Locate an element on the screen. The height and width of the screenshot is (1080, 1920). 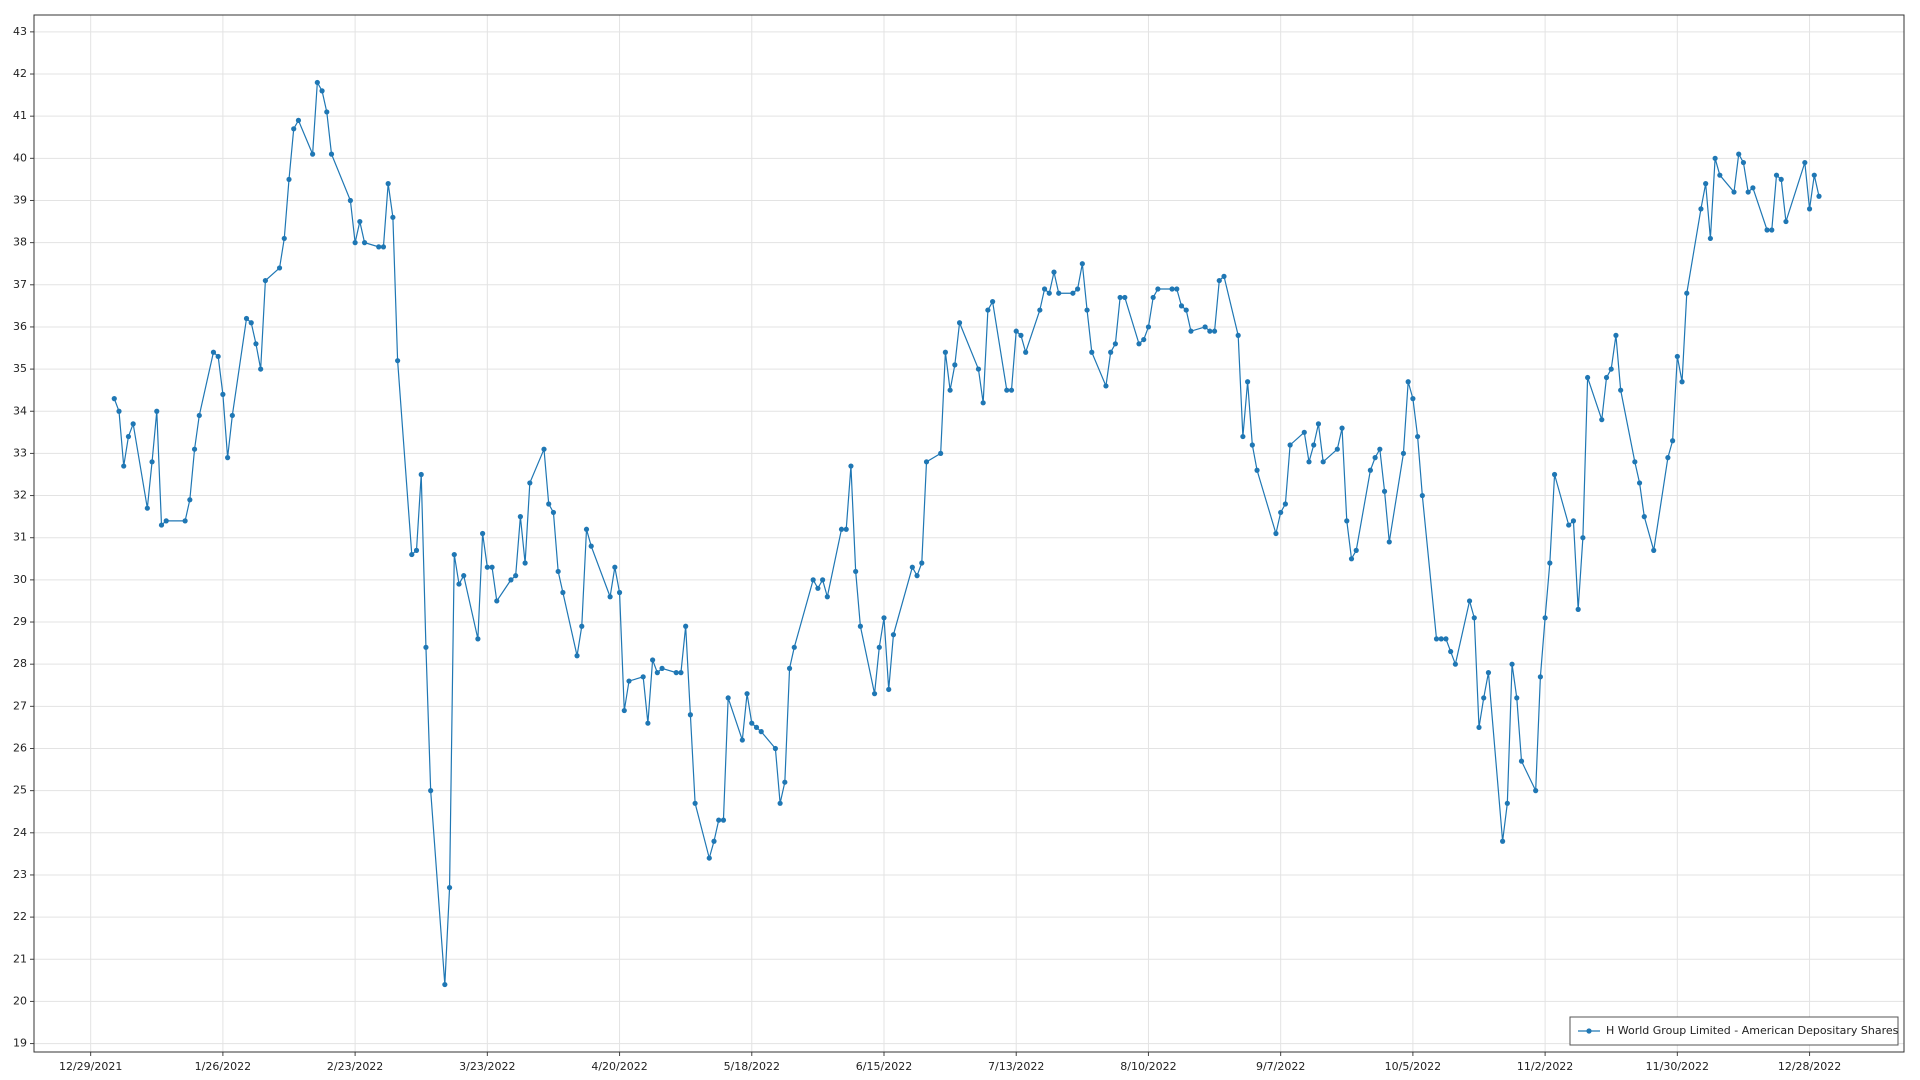
x-tick-label: 3/23/2022 is located at coordinates (487, 1066).